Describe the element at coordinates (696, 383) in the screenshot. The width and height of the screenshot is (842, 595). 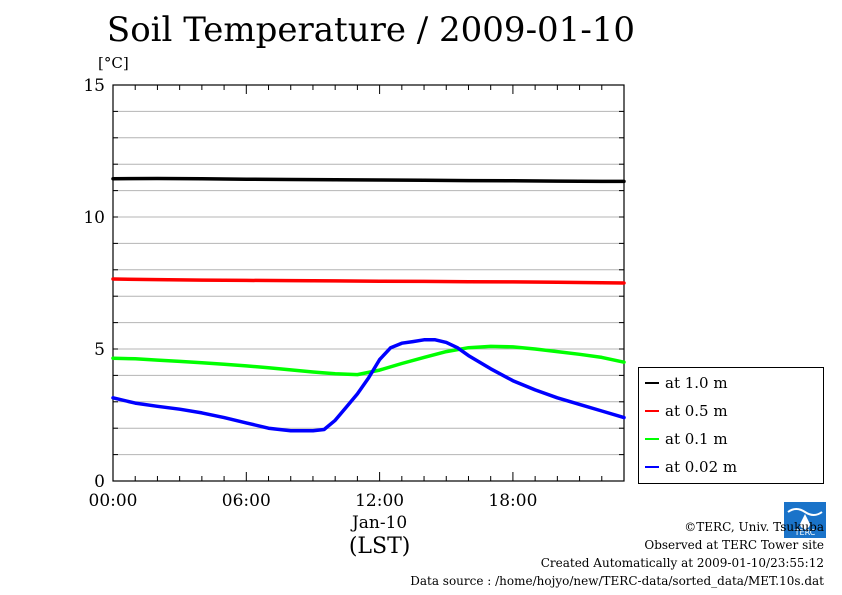
I see `legend-label: at 1.0 m` at that location.